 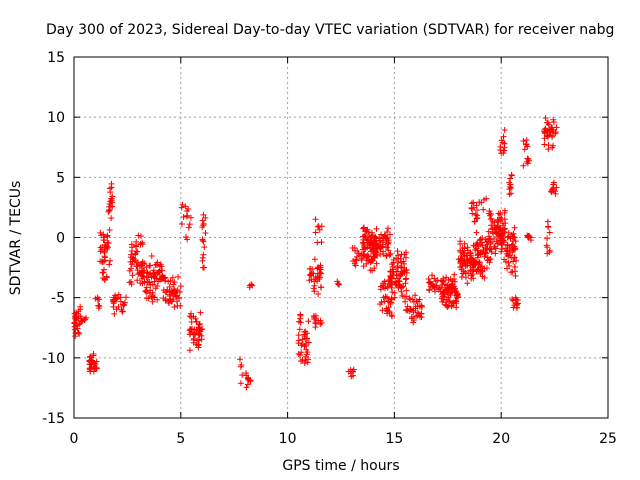 What do you see at coordinates (58, 299) in the screenshot?
I see `y-tick-label: -5` at bounding box center [58, 299].